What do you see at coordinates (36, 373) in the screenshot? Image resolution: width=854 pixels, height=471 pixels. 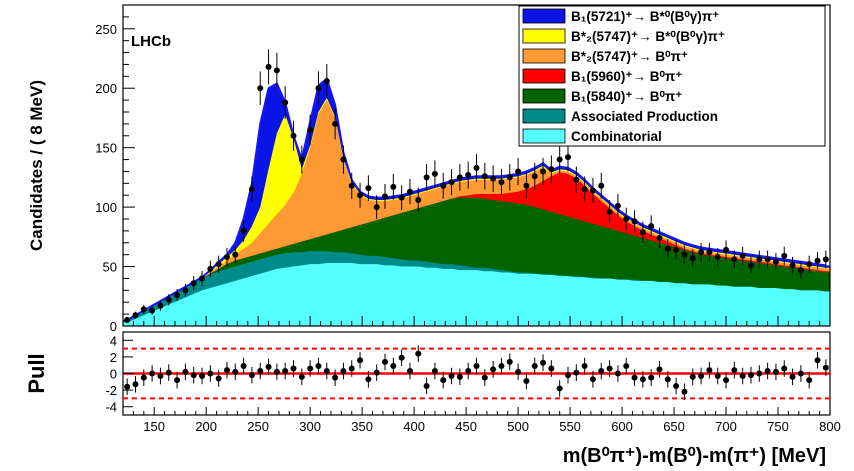 I see `pull-y-axis-label: Pull` at bounding box center [36, 373].